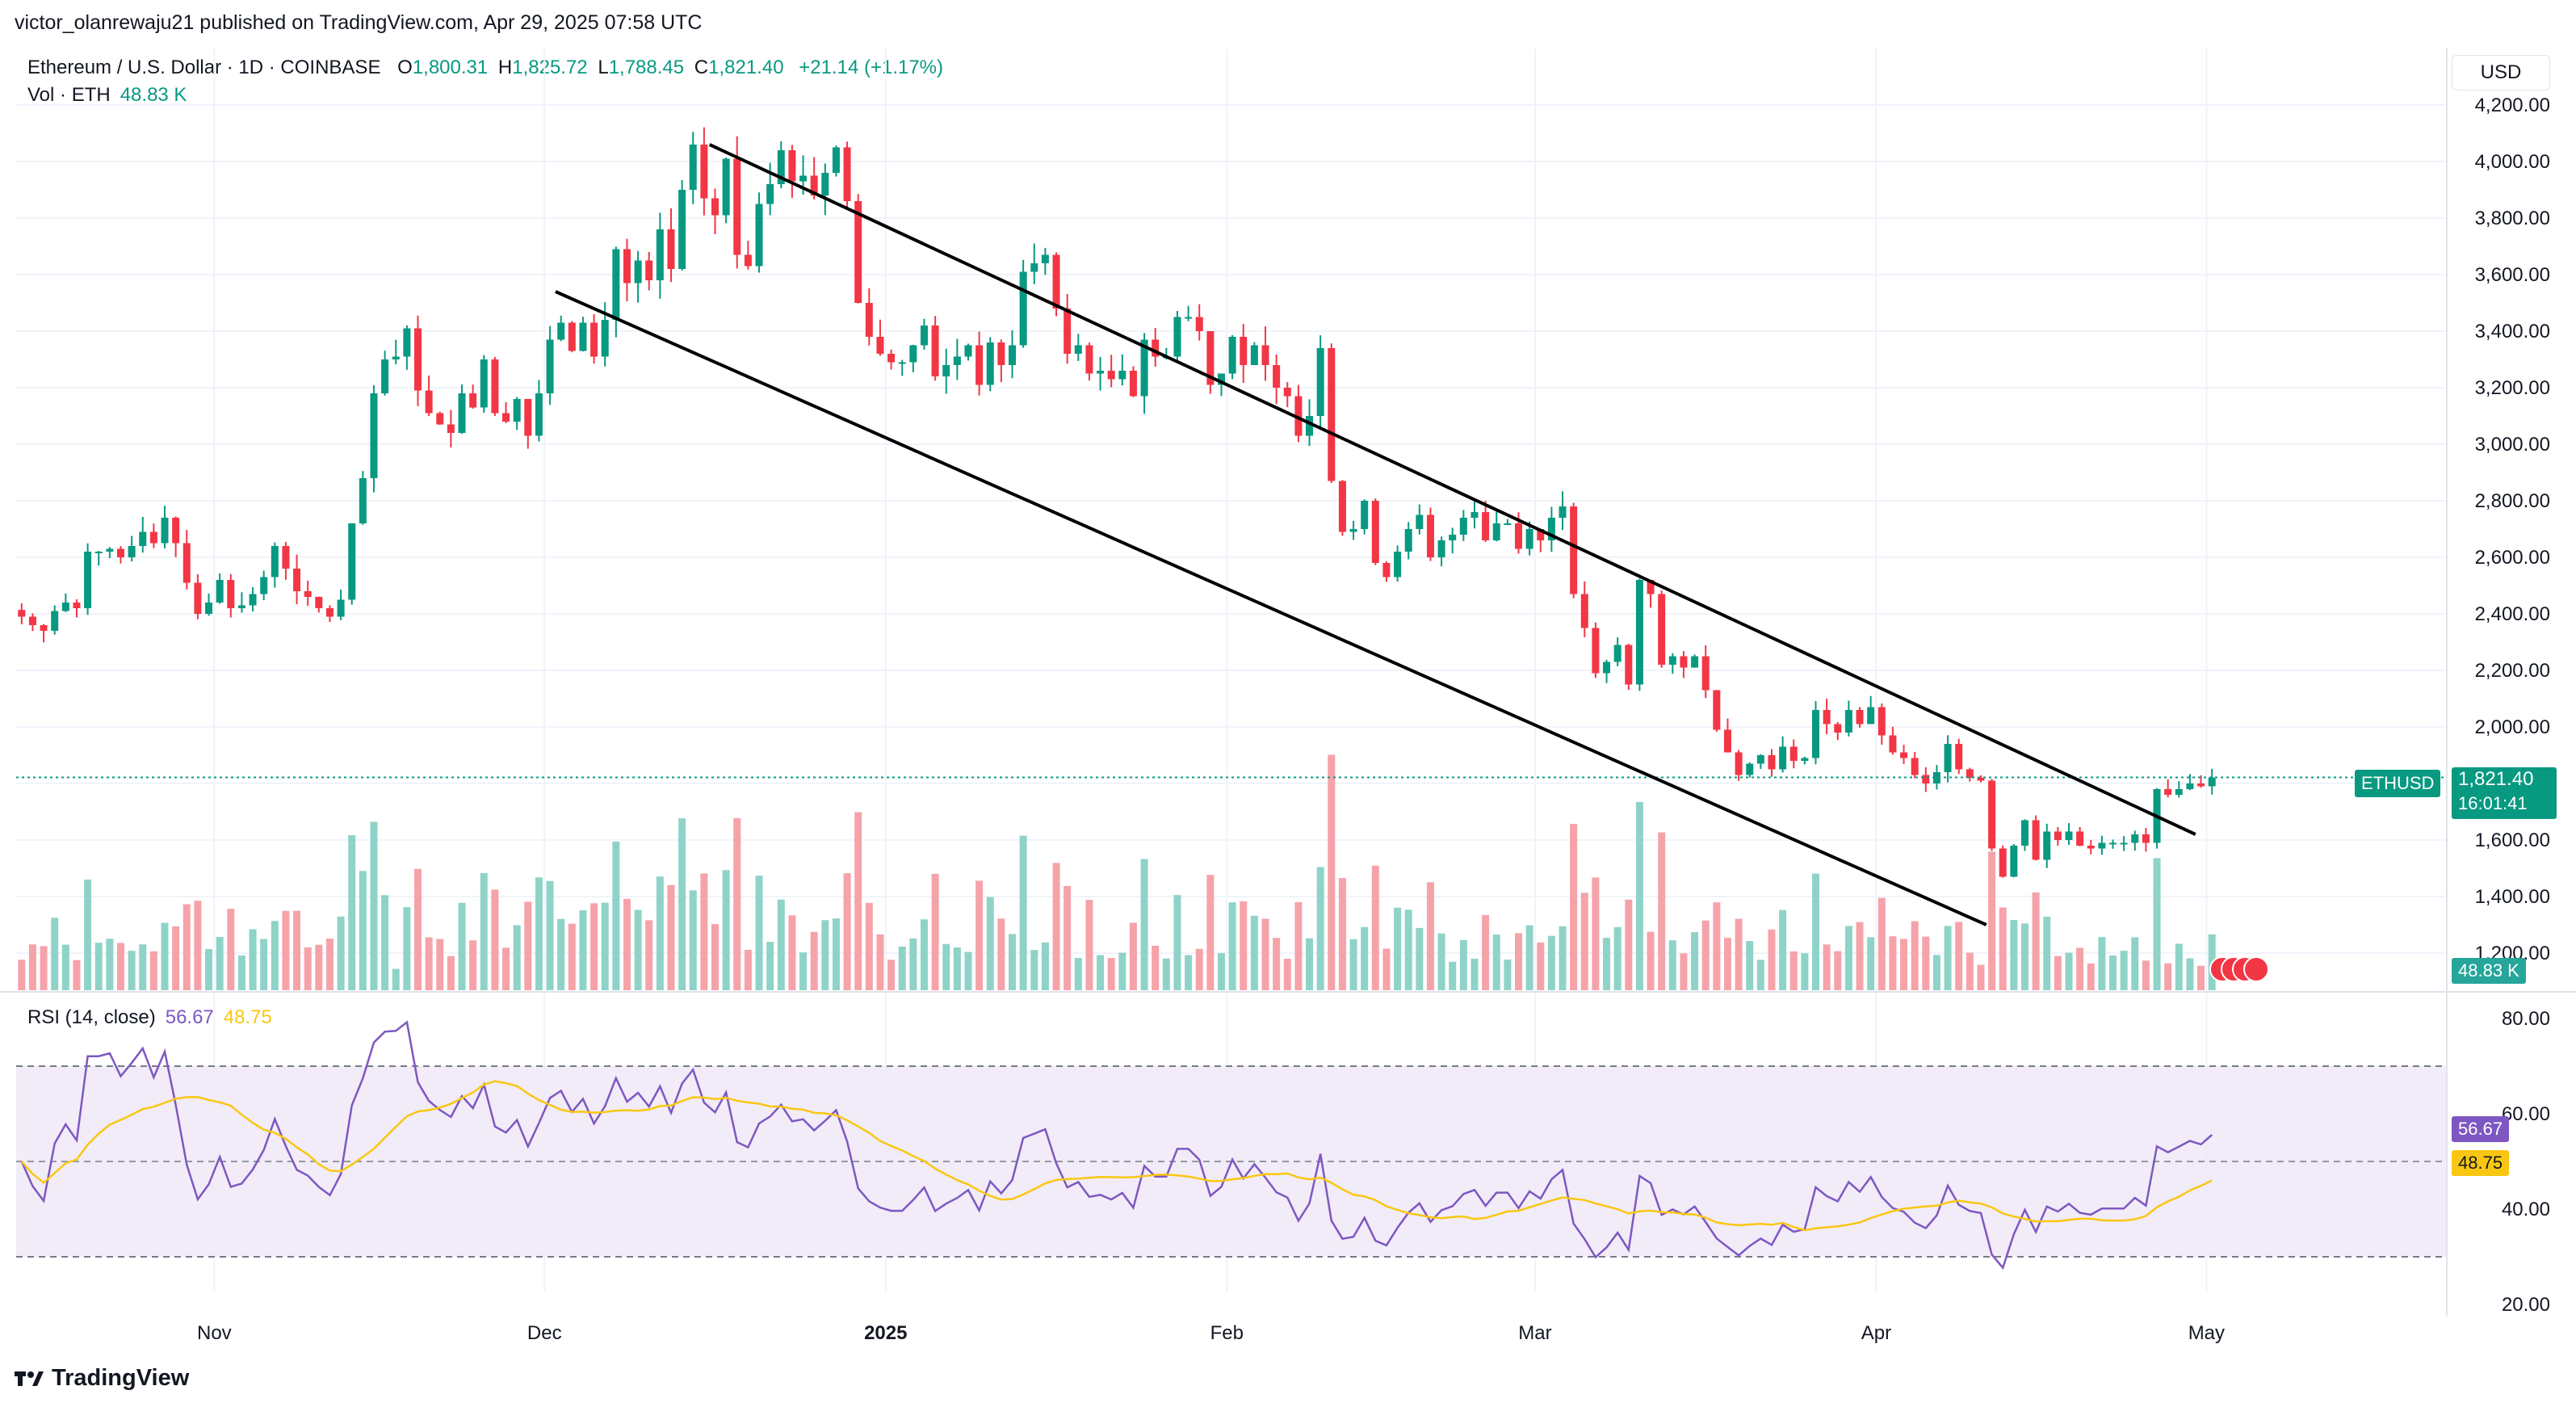 This screenshot has width=2576, height=1407. What do you see at coordinates (2206, 1333) in the screenshot?
I see `time-tick-label: May` at bounding box center [2206, 1333].